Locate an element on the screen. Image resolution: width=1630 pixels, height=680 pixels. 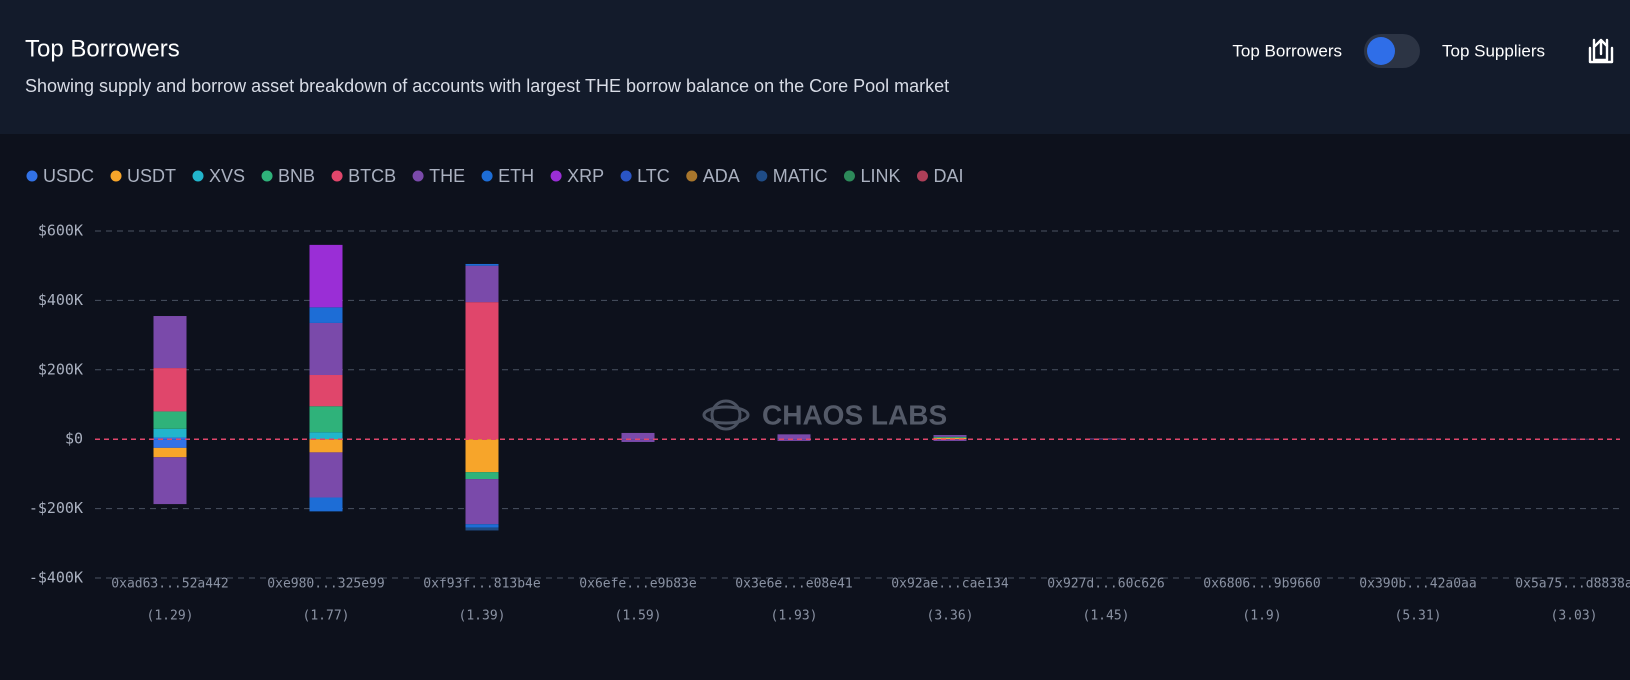
y-tick-label: -$200K is located at coordinates (56, 508).